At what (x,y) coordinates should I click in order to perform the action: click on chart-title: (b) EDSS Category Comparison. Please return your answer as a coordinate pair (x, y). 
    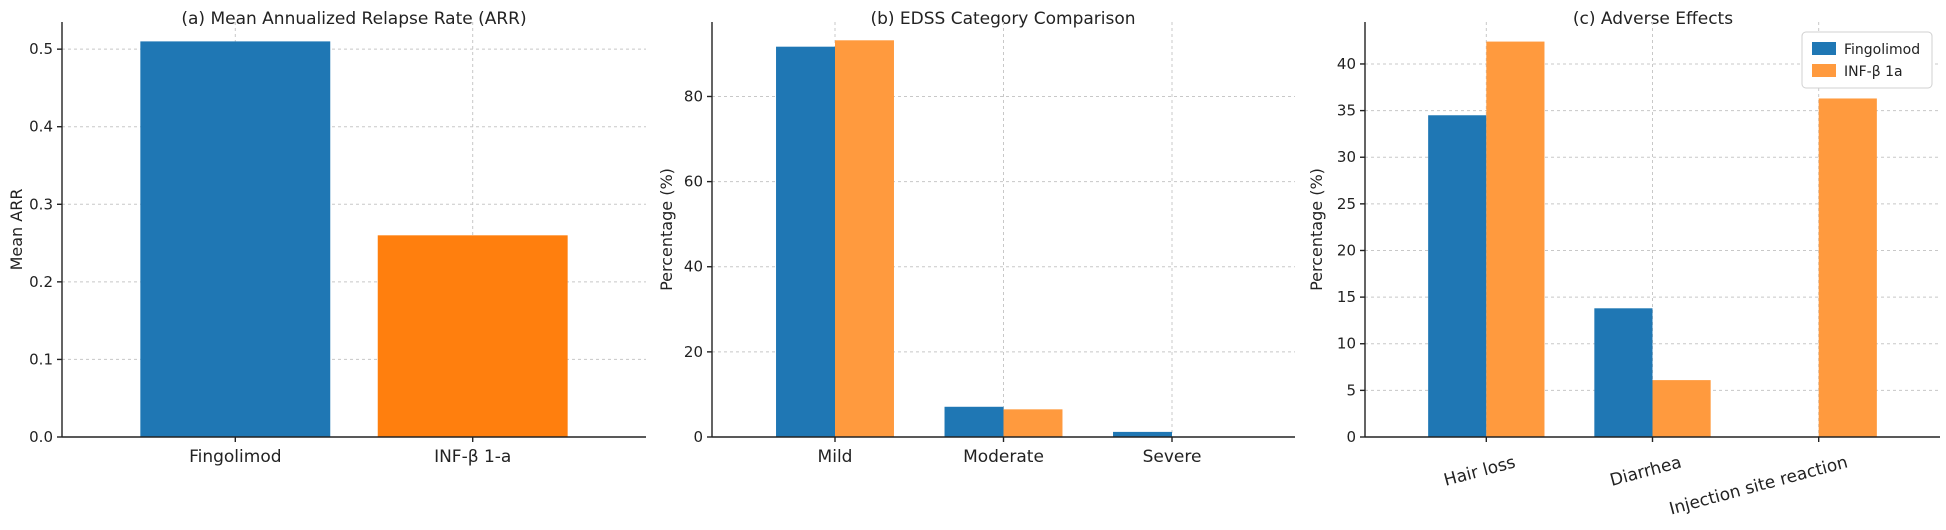
    Looking at the image, I should click on (1002, 19).